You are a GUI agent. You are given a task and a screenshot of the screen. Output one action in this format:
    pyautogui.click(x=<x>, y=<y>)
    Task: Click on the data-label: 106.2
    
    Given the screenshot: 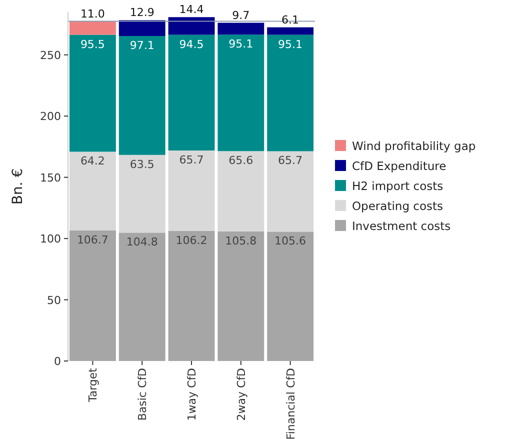 What is the action you would take?
    pyautogui.click(x=192, y=240)
    